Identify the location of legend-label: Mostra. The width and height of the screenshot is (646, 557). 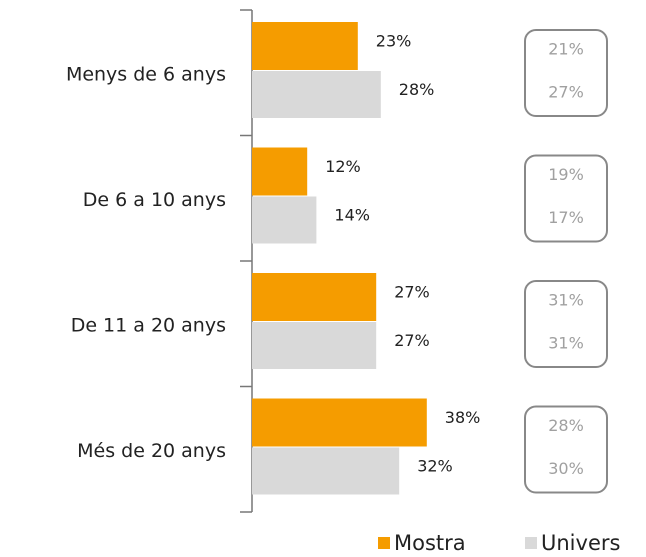
(430, 543).